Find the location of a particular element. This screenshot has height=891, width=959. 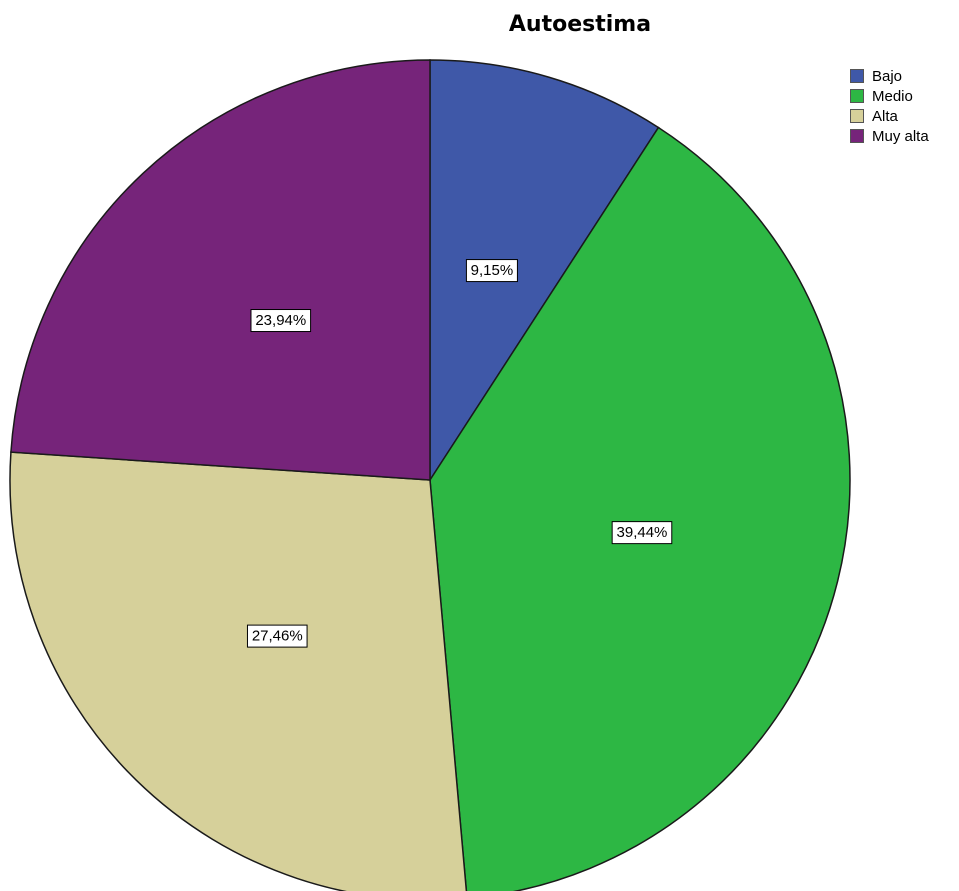

legend-label-alta: Alta is located at coordinates (885, 116).